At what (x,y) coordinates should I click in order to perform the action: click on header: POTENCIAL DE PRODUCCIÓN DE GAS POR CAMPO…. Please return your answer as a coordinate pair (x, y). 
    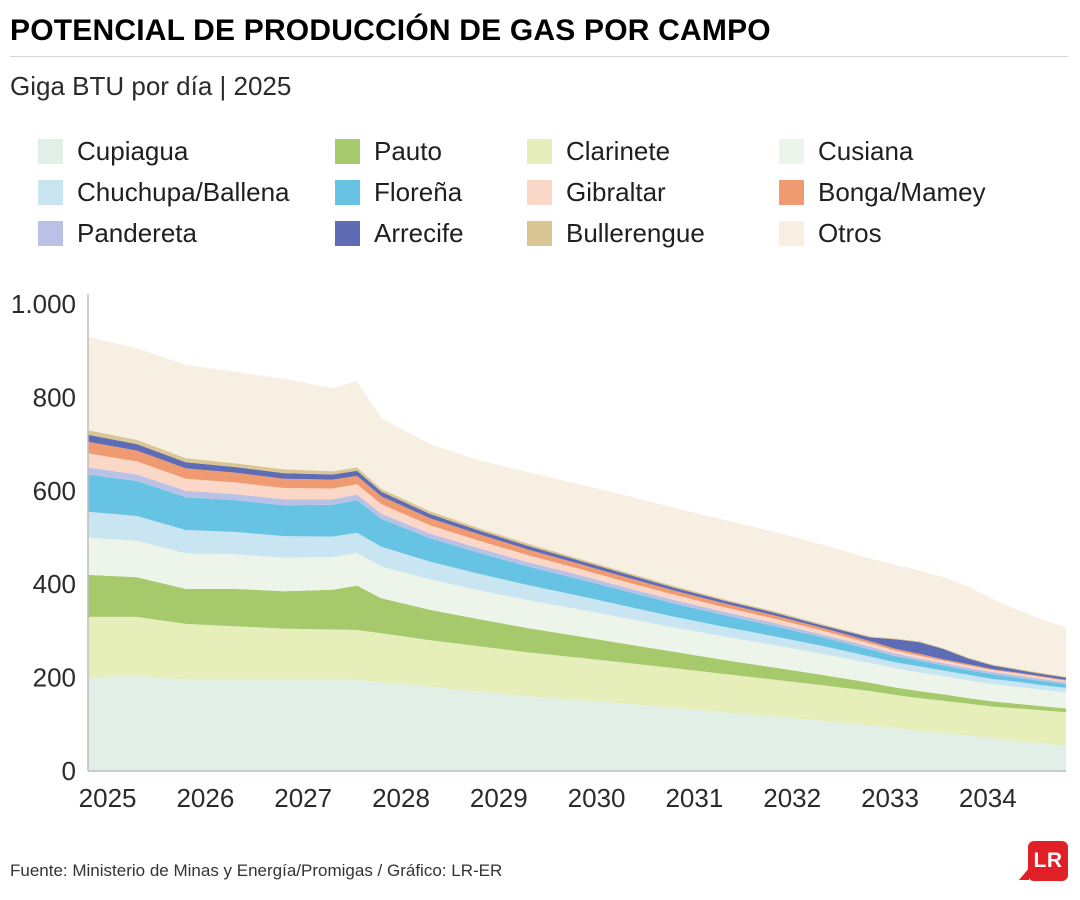
    Looking at the image, I should click on (540, 58).